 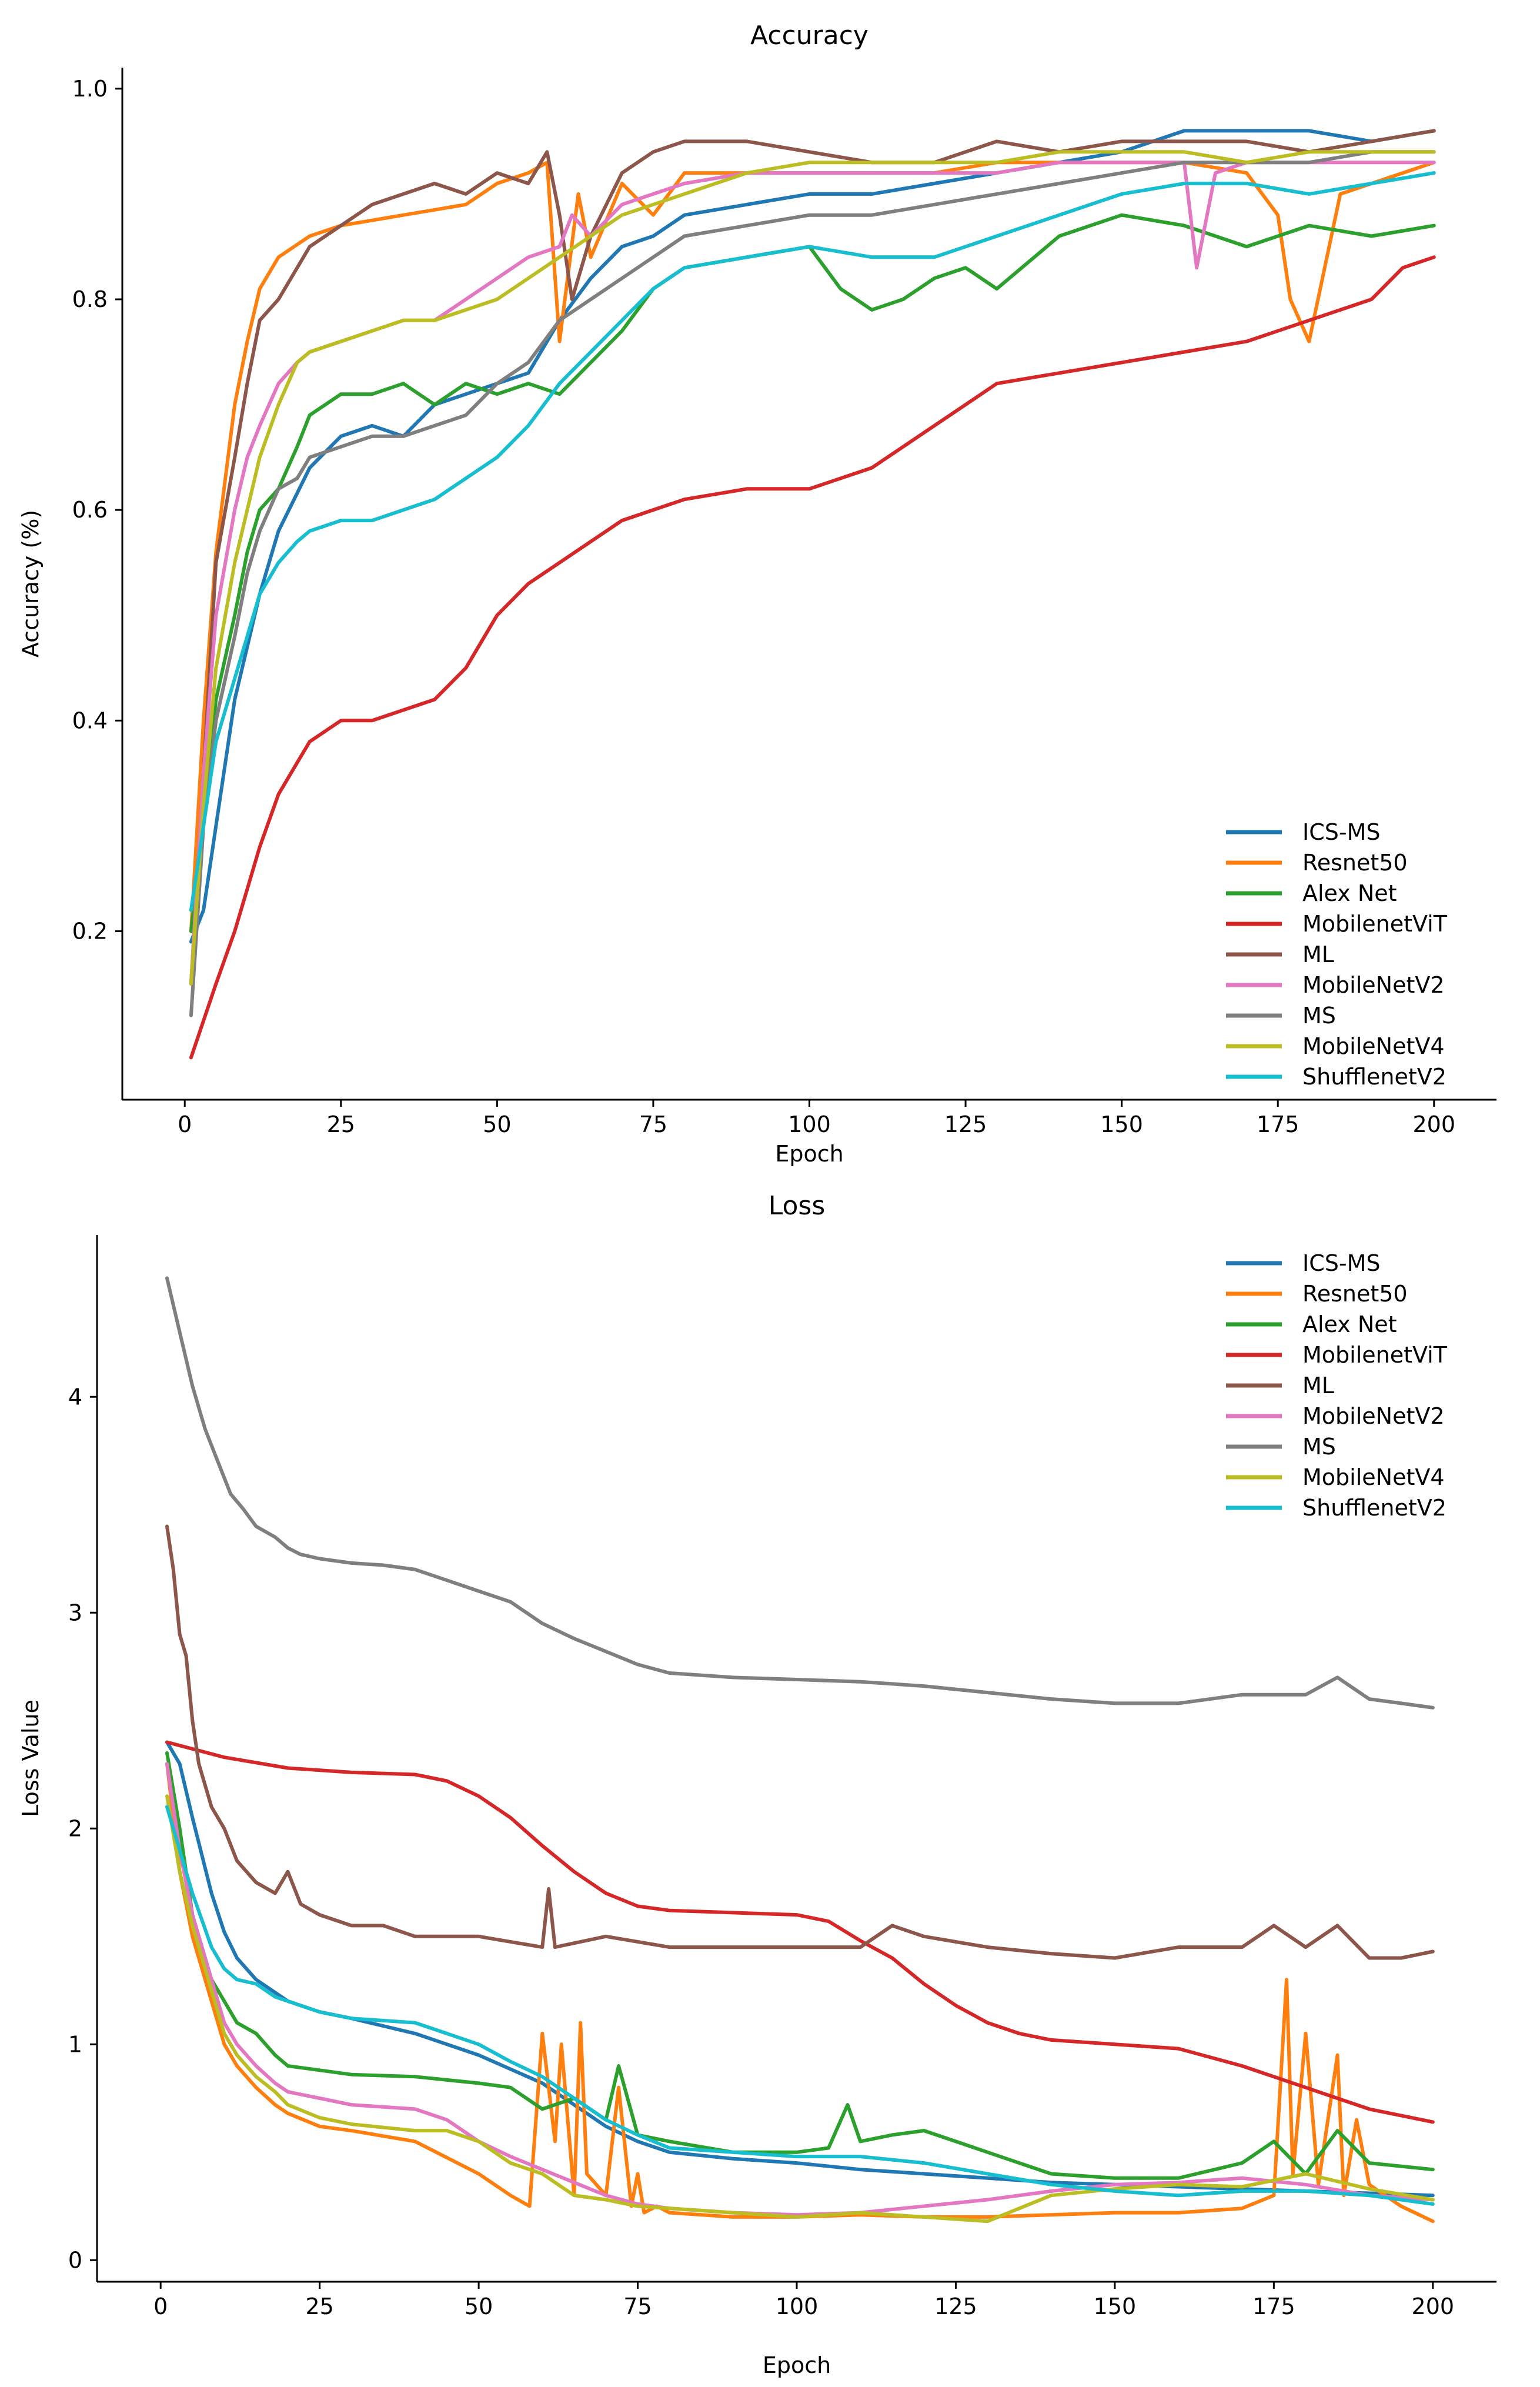 I want to click on y-tick-label: 0.4, so click(x=90, y=720).